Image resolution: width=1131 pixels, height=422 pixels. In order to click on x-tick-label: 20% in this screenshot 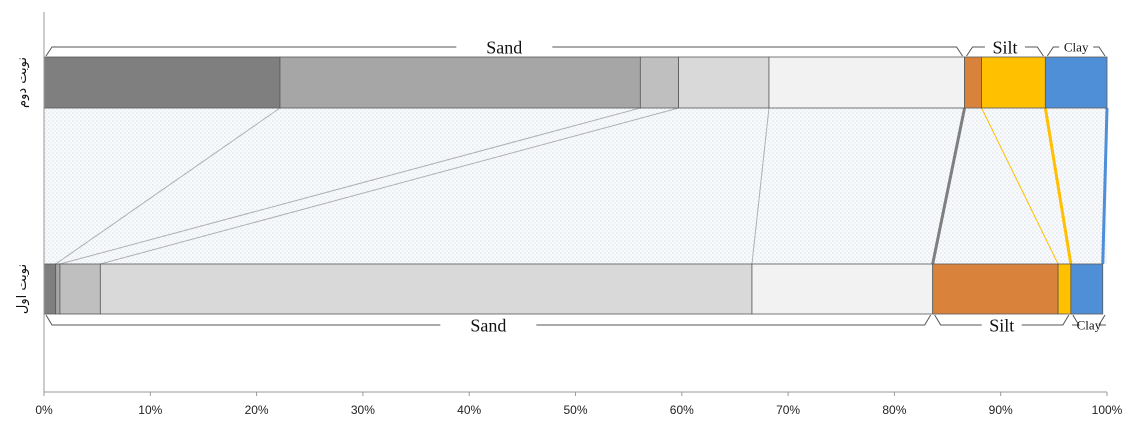, I will do `click(257, 410)`.